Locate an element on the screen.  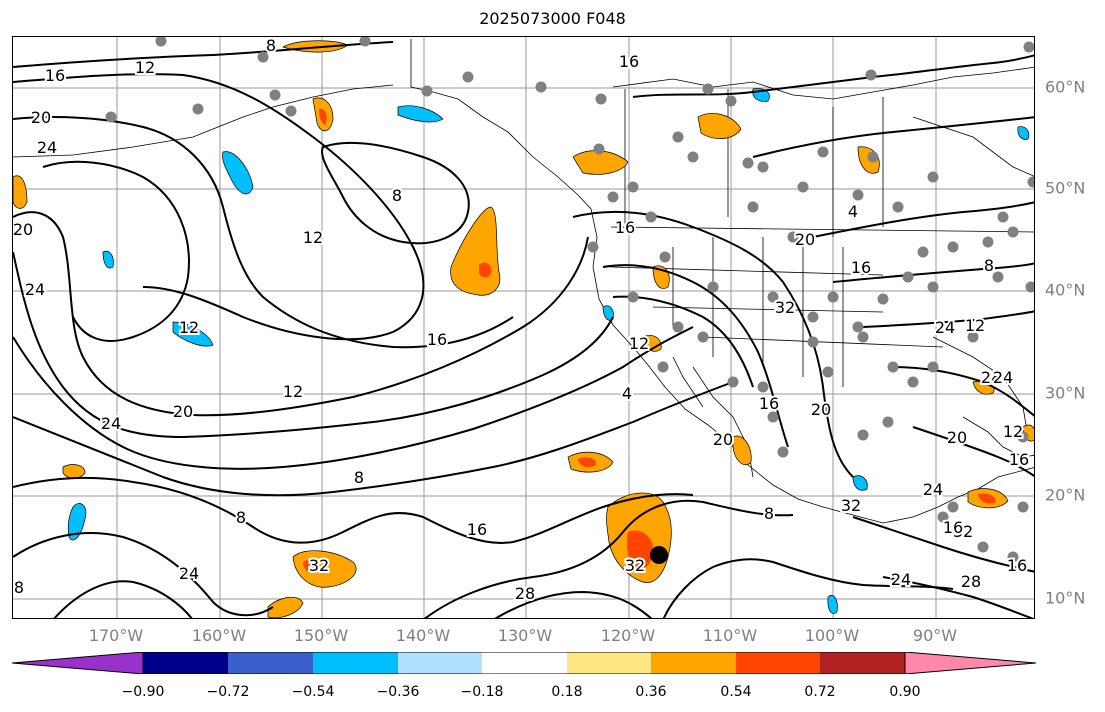
colorbar-extend-min is located at coordinates (78, 663).